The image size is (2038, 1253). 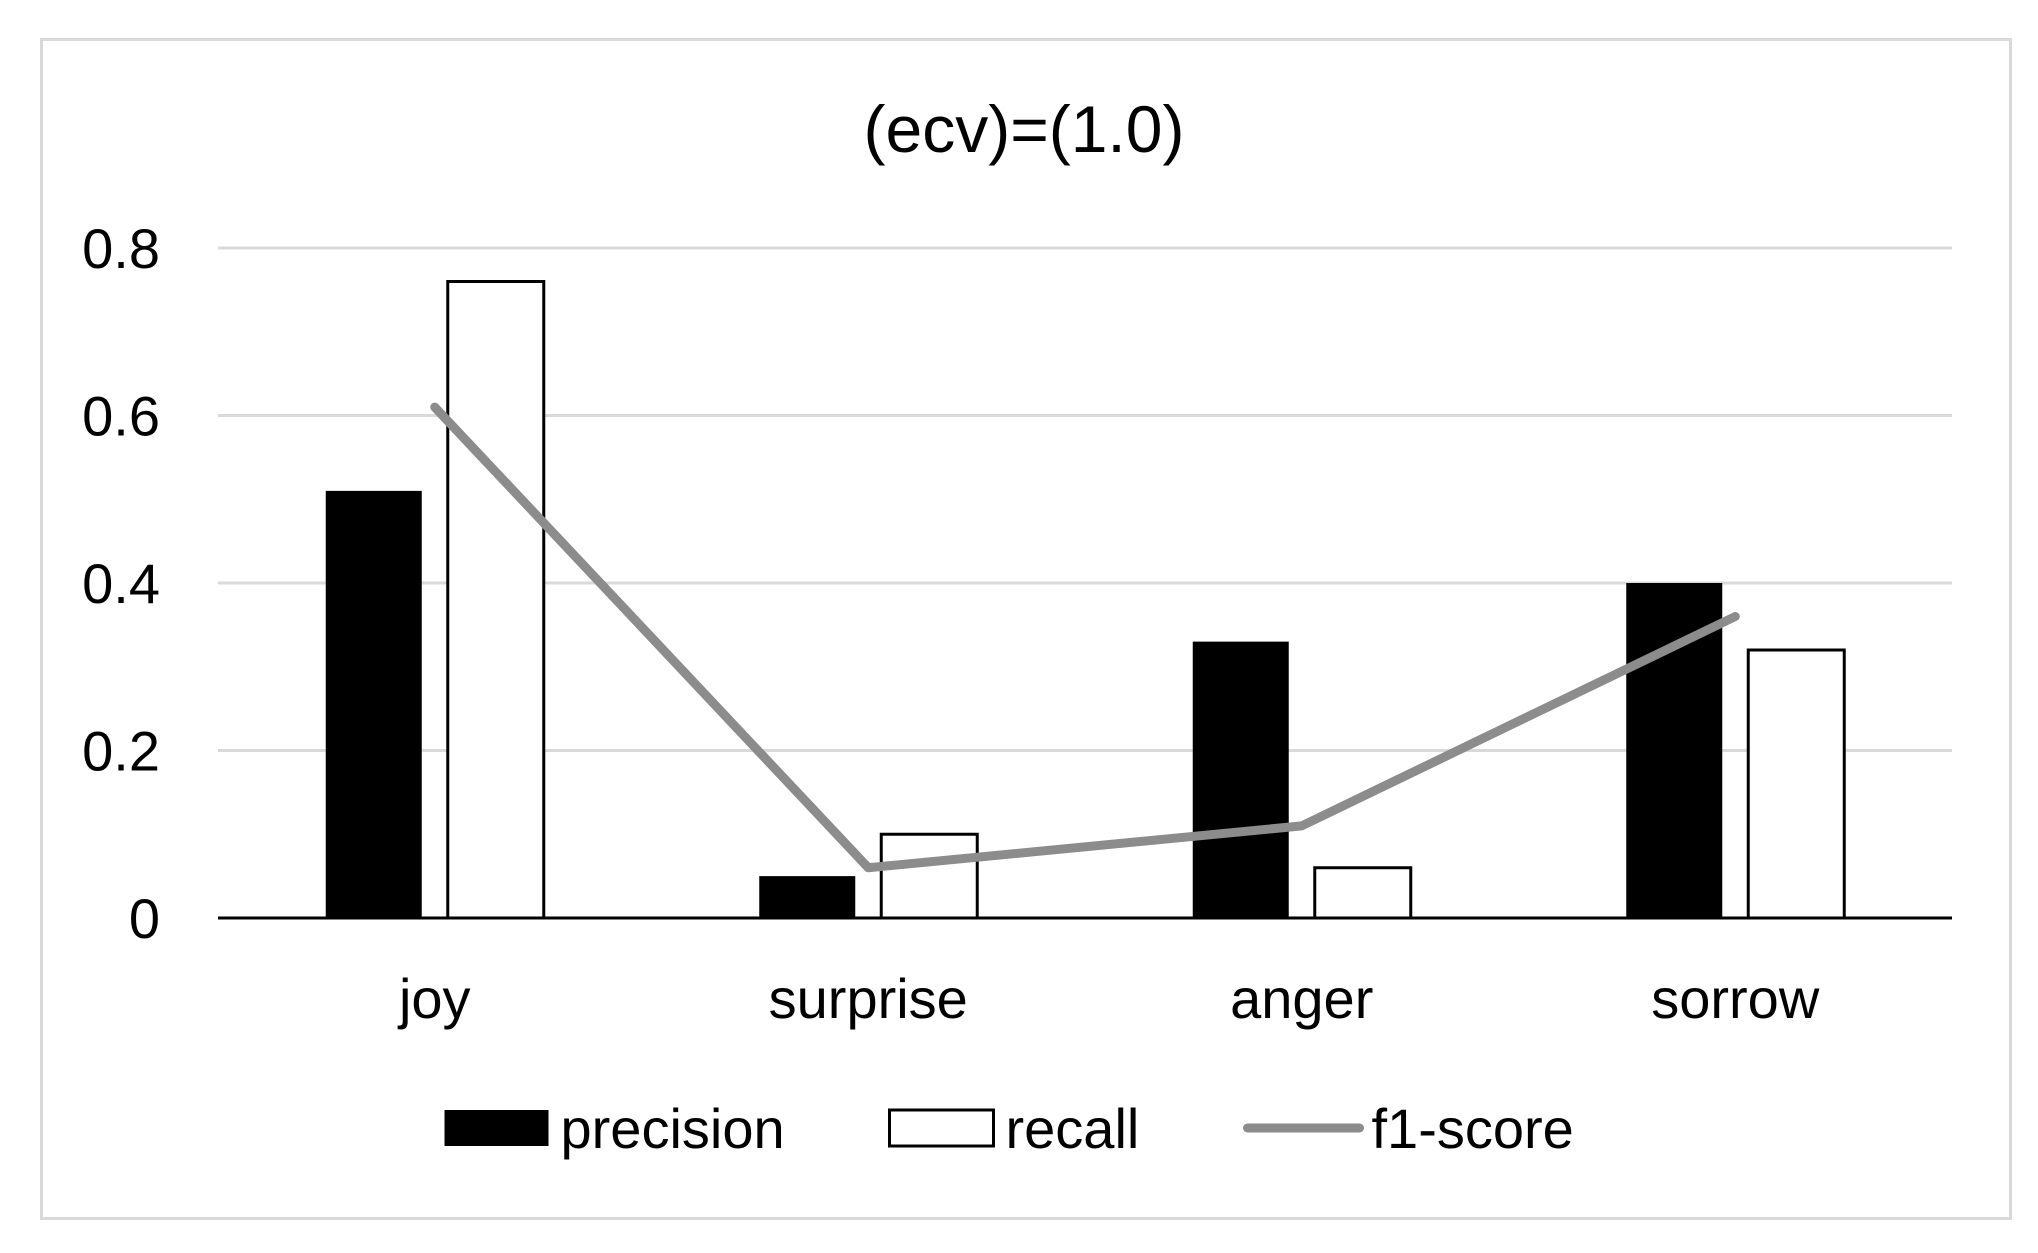 I want to click on bar-precision-surprise, so click(x=807, y=897).